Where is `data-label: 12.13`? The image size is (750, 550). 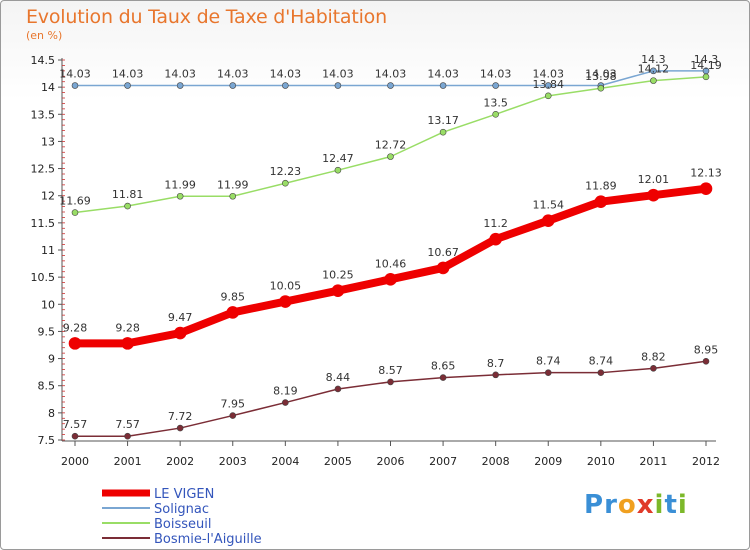
data-label: 12.13 is located at coordinates (706, 173).